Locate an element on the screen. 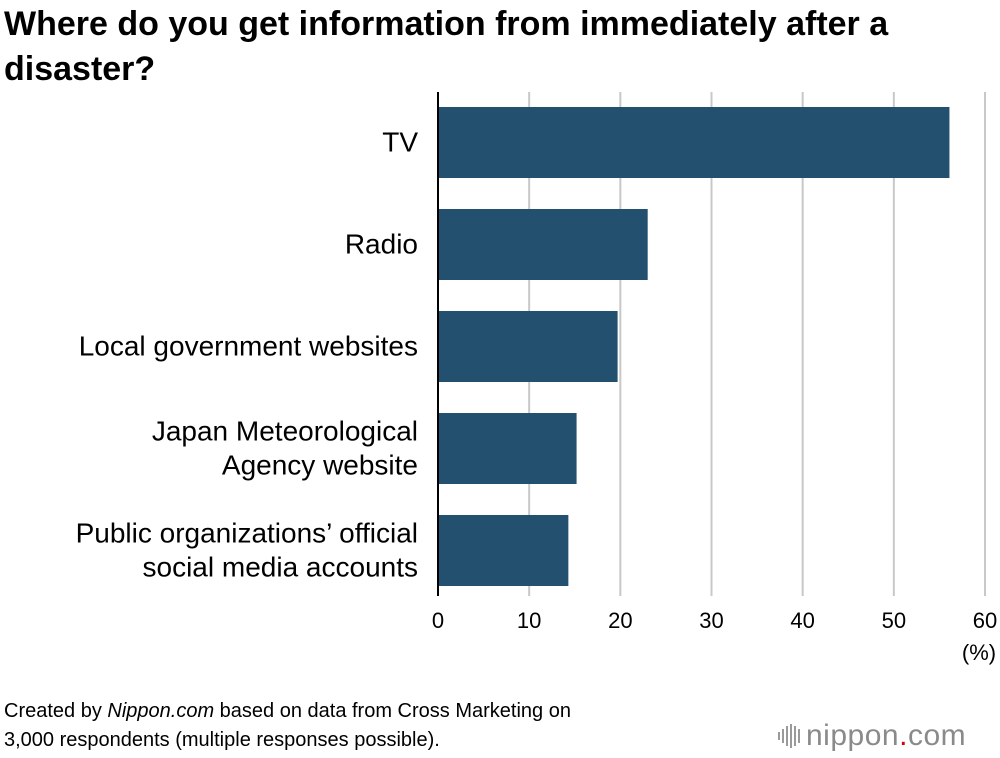 This screenshot has height=758, width=1000. x-axis-label: (%) is located at coordinates (979, 652).